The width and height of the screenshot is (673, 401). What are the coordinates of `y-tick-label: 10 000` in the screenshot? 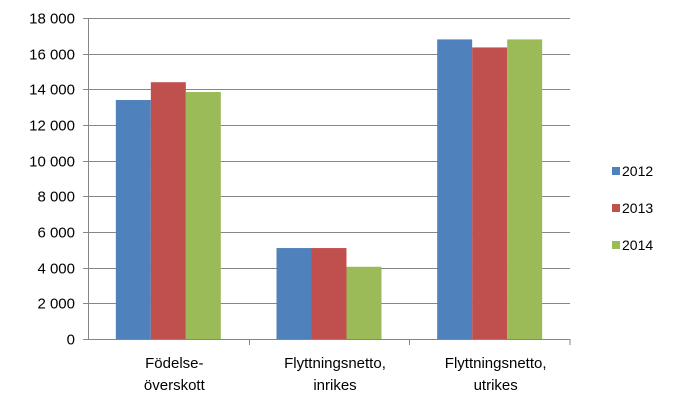 It's located at (52, 162).